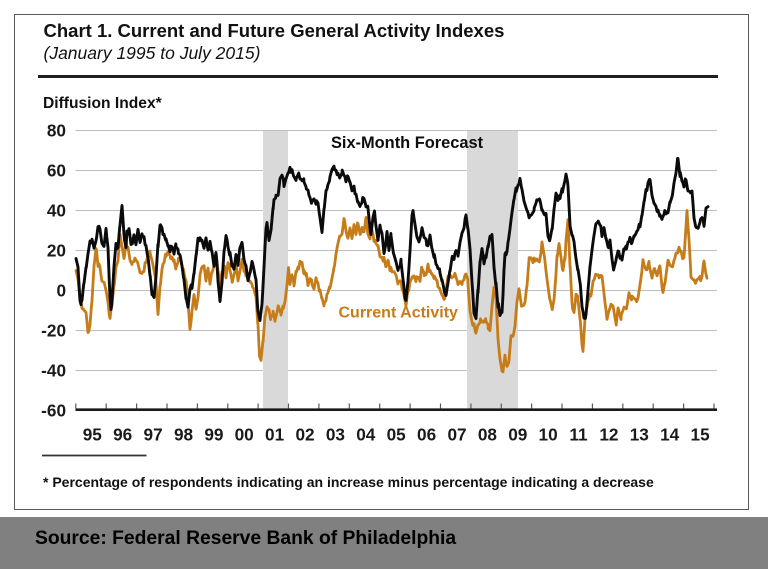  What do you see at coordinates (56, 171) in the screenshot?
I see `svg-text: 60` at bounding box center [56, 171].